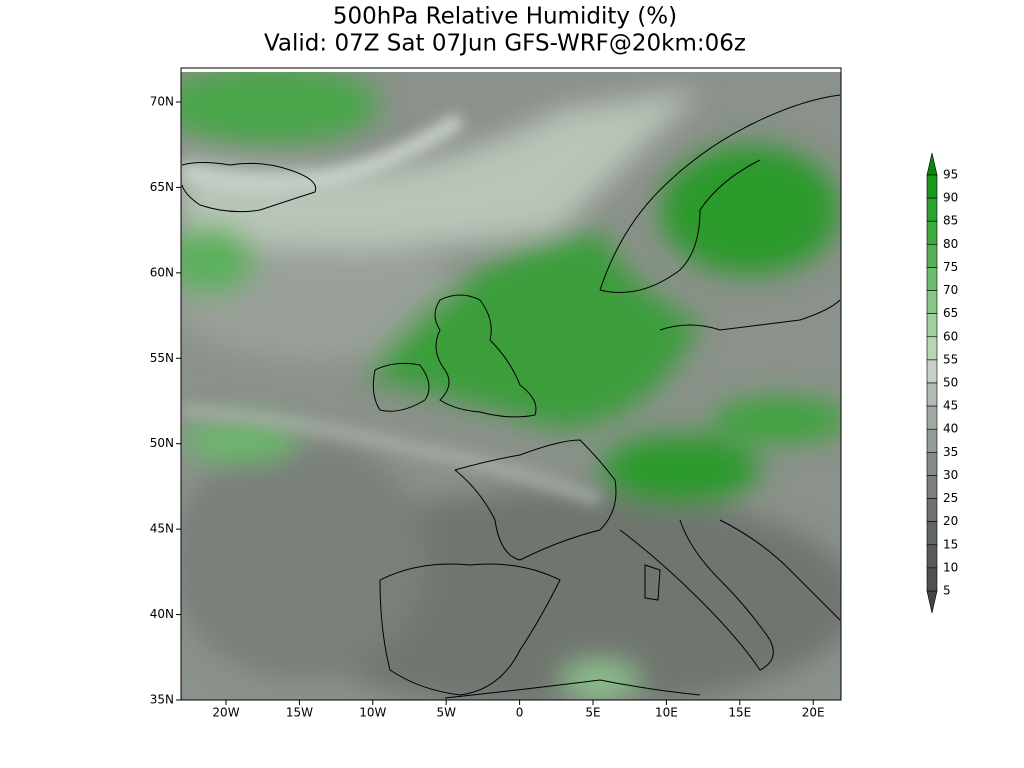  I want to click on lon-label: 10E, so click(666, 713).